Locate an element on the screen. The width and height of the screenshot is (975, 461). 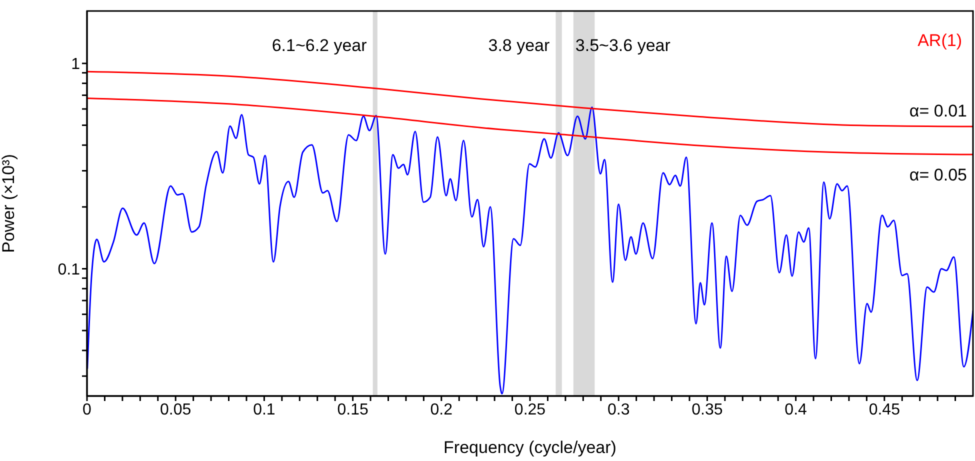
annotation: AR(1) is located at coordinates (940, 40).